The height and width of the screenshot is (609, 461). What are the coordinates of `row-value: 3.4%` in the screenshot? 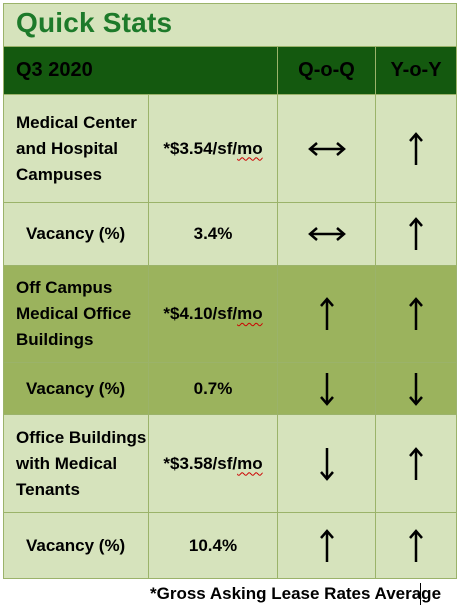 It's located at (212, 234).